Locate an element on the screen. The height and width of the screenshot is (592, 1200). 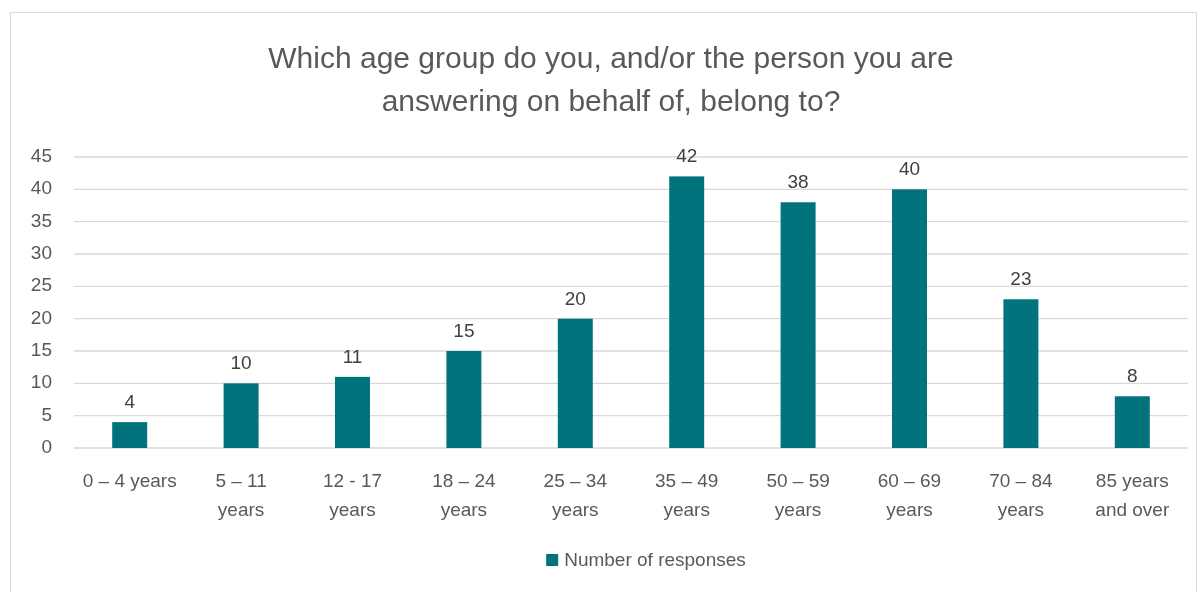
x-tick-label: 50 – 59 years is located at coordinates (798, 495).